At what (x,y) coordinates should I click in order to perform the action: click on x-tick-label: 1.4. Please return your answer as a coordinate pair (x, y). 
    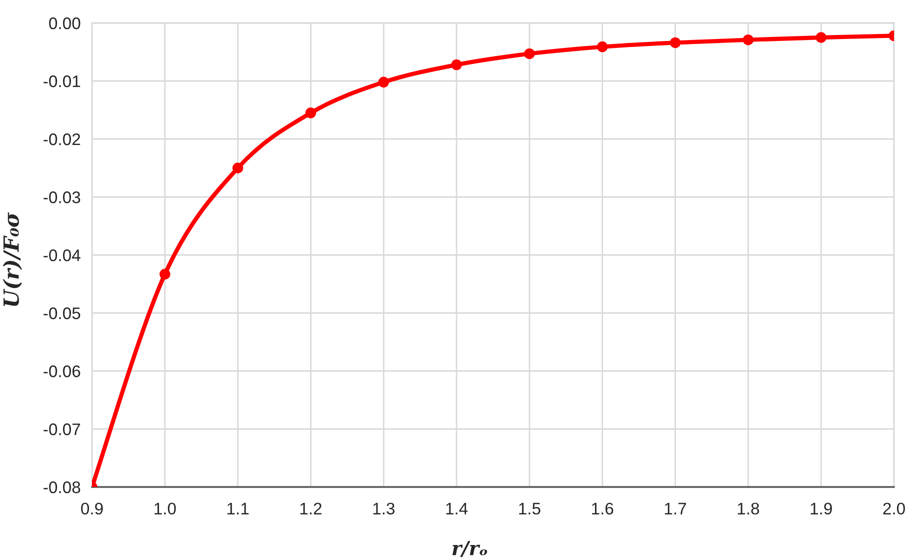
    Looking at the image, I should click on (457, 508).